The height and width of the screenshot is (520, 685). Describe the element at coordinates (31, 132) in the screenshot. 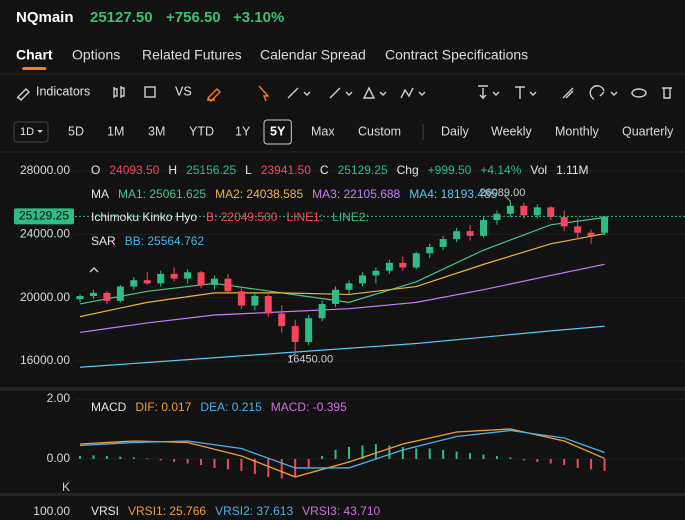

I see `interval-select-box` at that location.